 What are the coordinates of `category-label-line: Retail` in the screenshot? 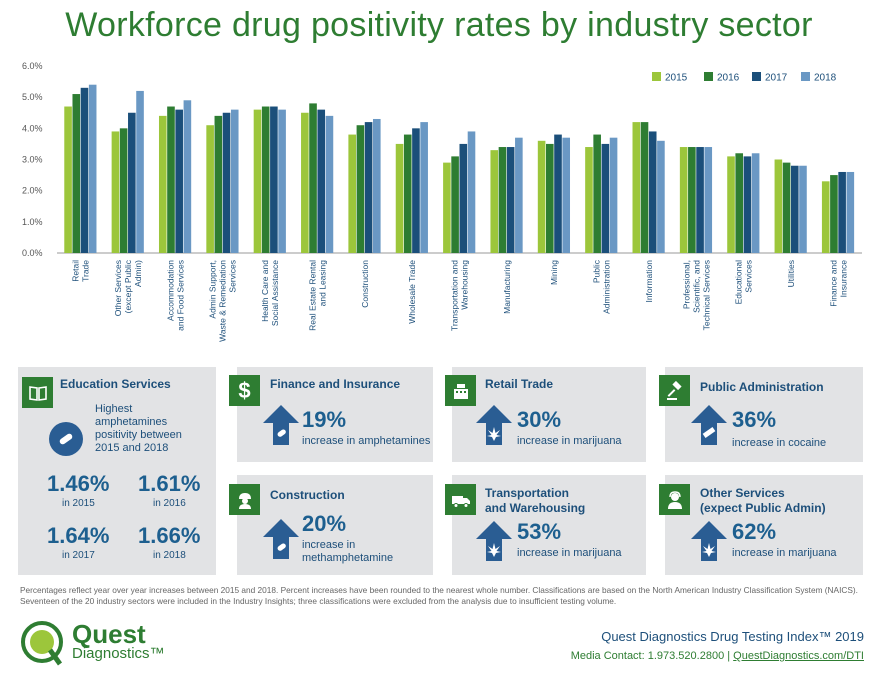 It's located at (76, 271).